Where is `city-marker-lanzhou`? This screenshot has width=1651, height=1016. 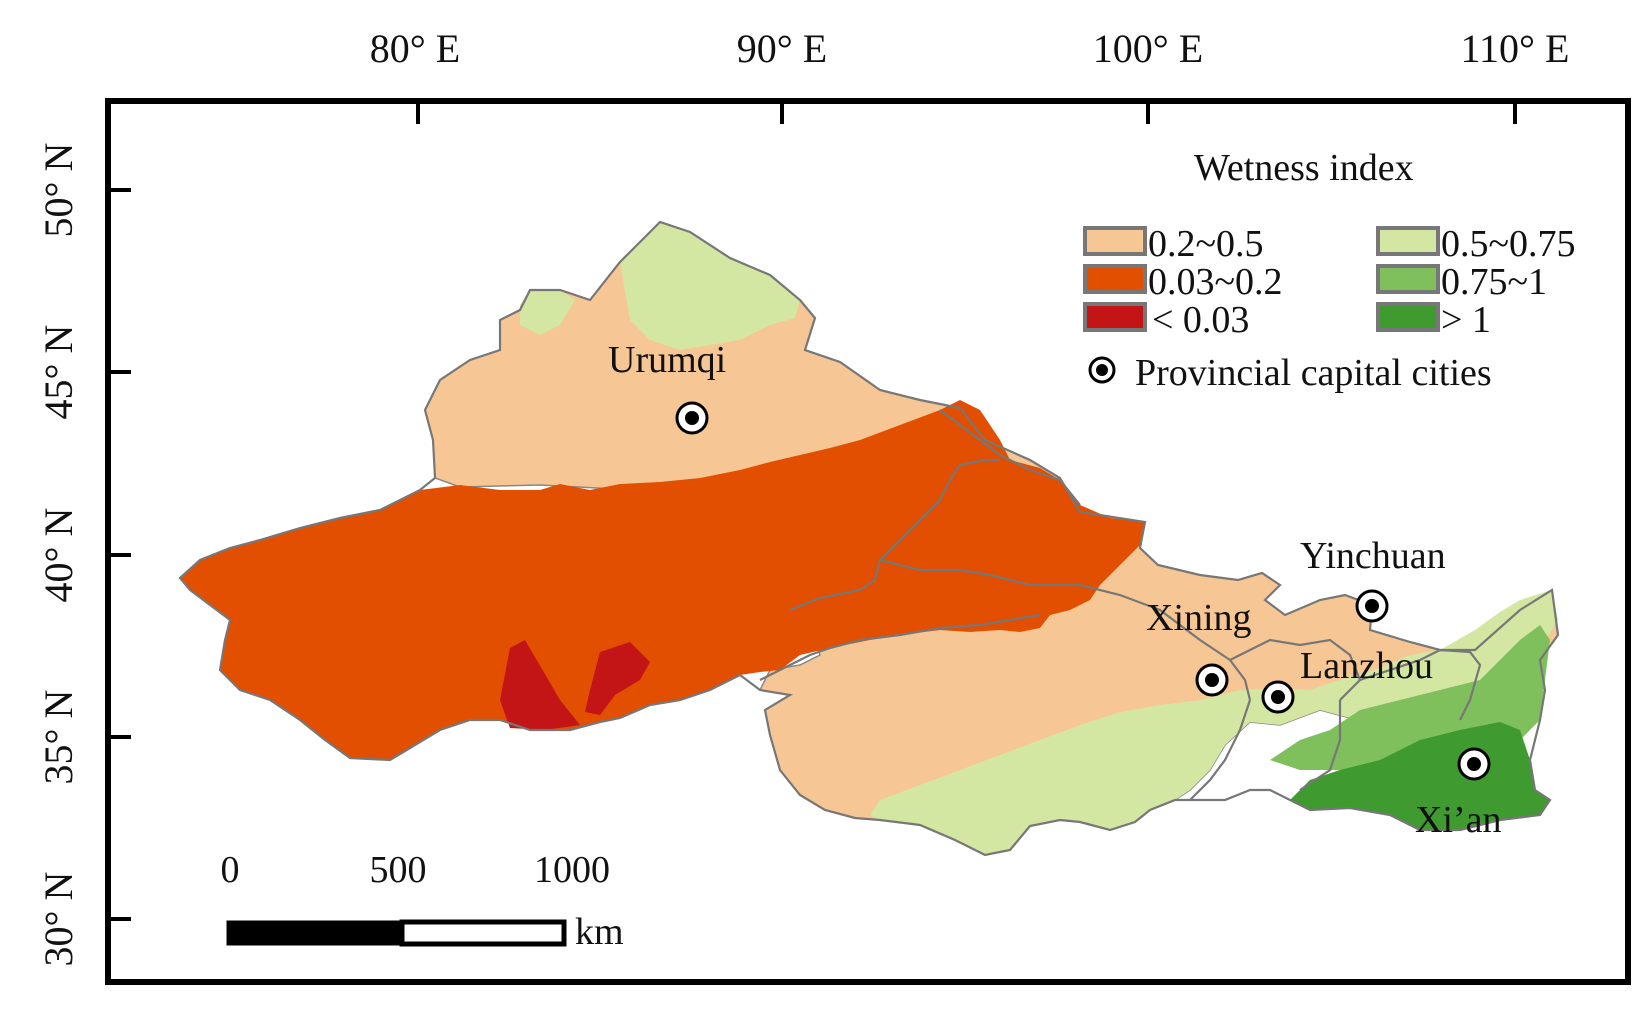
city-marker-lanzhou is located at coordinates (1278, 697).